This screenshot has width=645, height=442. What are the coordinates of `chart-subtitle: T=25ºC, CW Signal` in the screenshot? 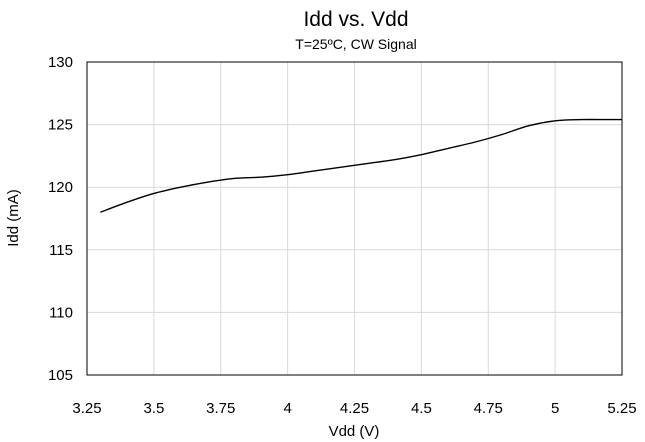 It's located at (355, 44).